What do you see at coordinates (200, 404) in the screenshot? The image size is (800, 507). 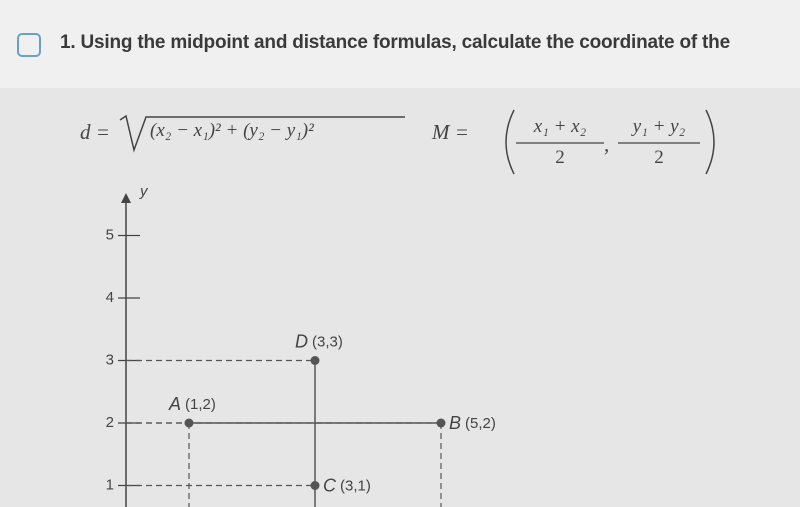 I see `point-coords: (1,2)` at bounding box center [200, 404].